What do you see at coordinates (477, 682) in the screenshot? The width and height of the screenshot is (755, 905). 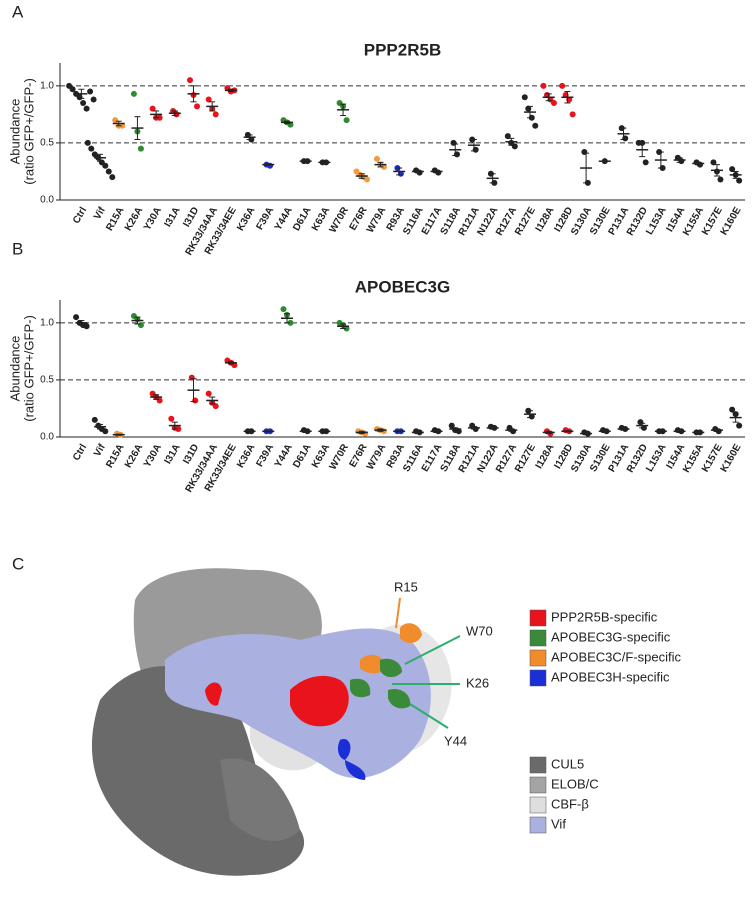 I see `residue-label: K26` at bounding box center [477, 682].